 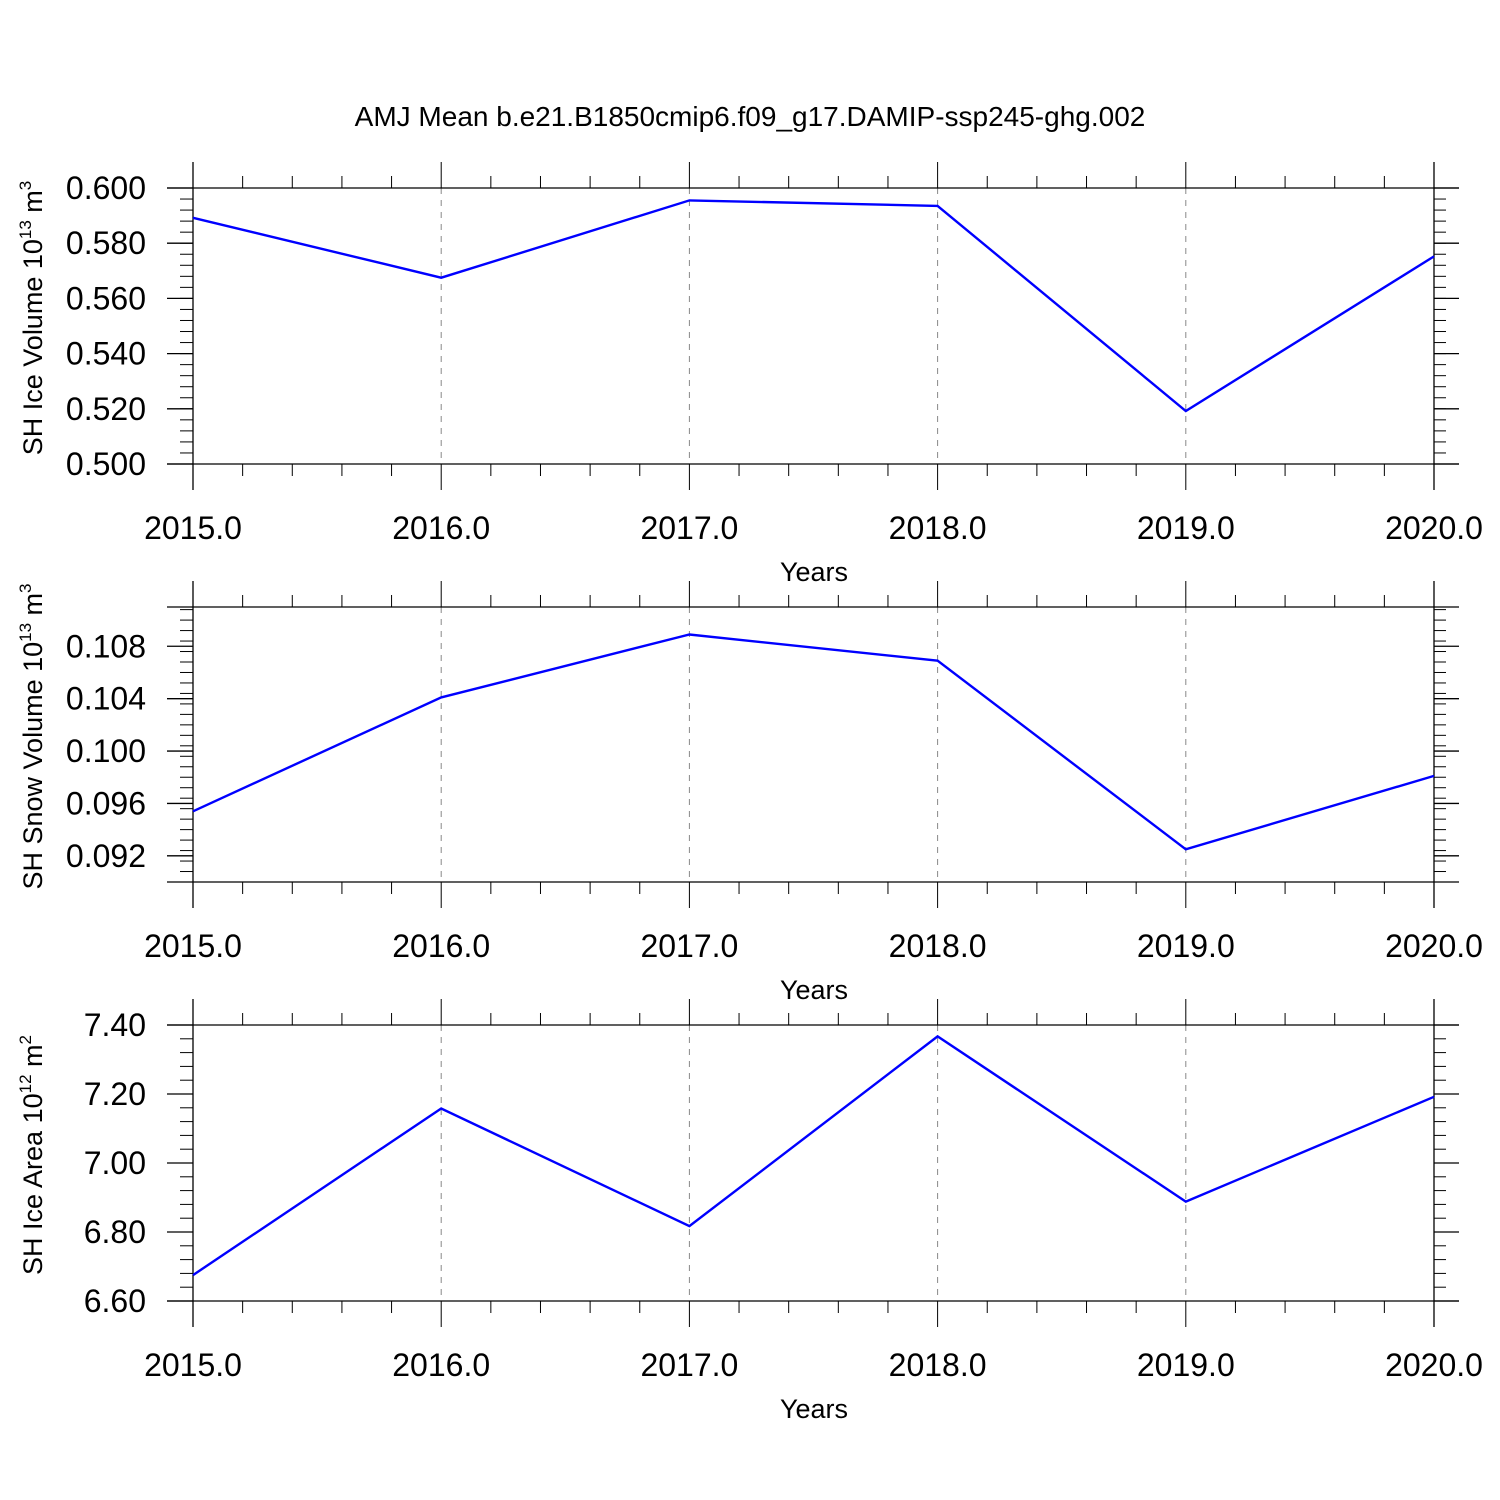 What do you see at coordinates (106, 751) in the screenshot?
I see `y-tick-label: 0.100` at bounding box center [106, 751].